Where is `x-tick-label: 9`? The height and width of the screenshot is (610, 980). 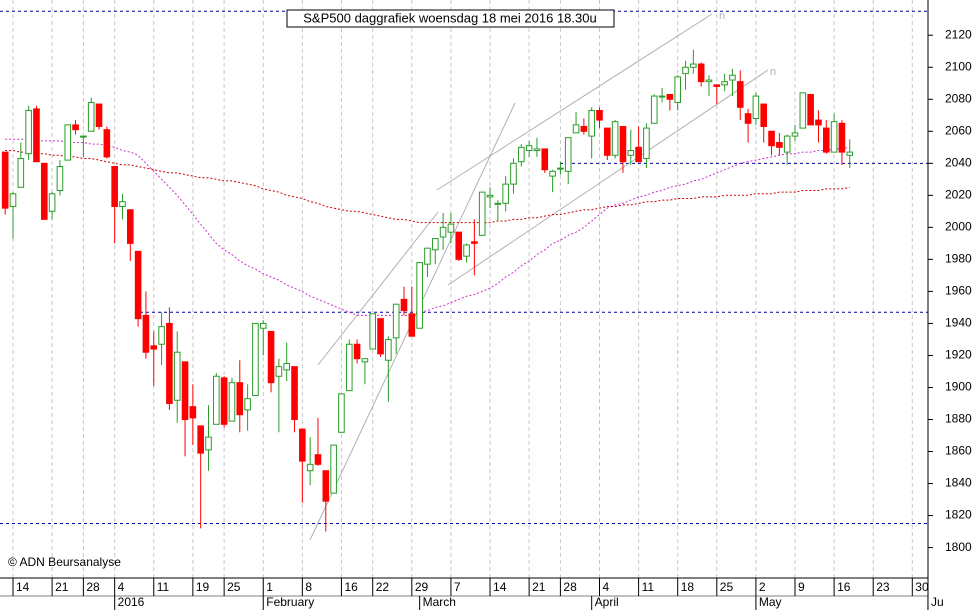
x-tick-label: 9 is located at coordinates (801, 587).